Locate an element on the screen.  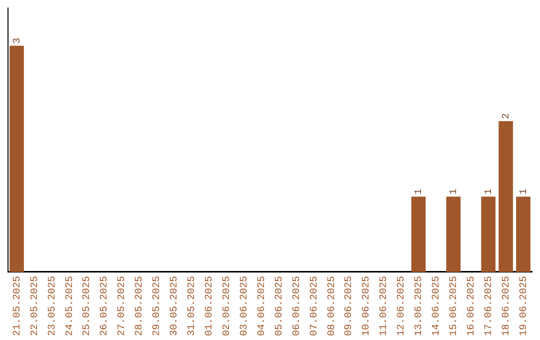
data-label: 3 is located at coordinates (18, 41).